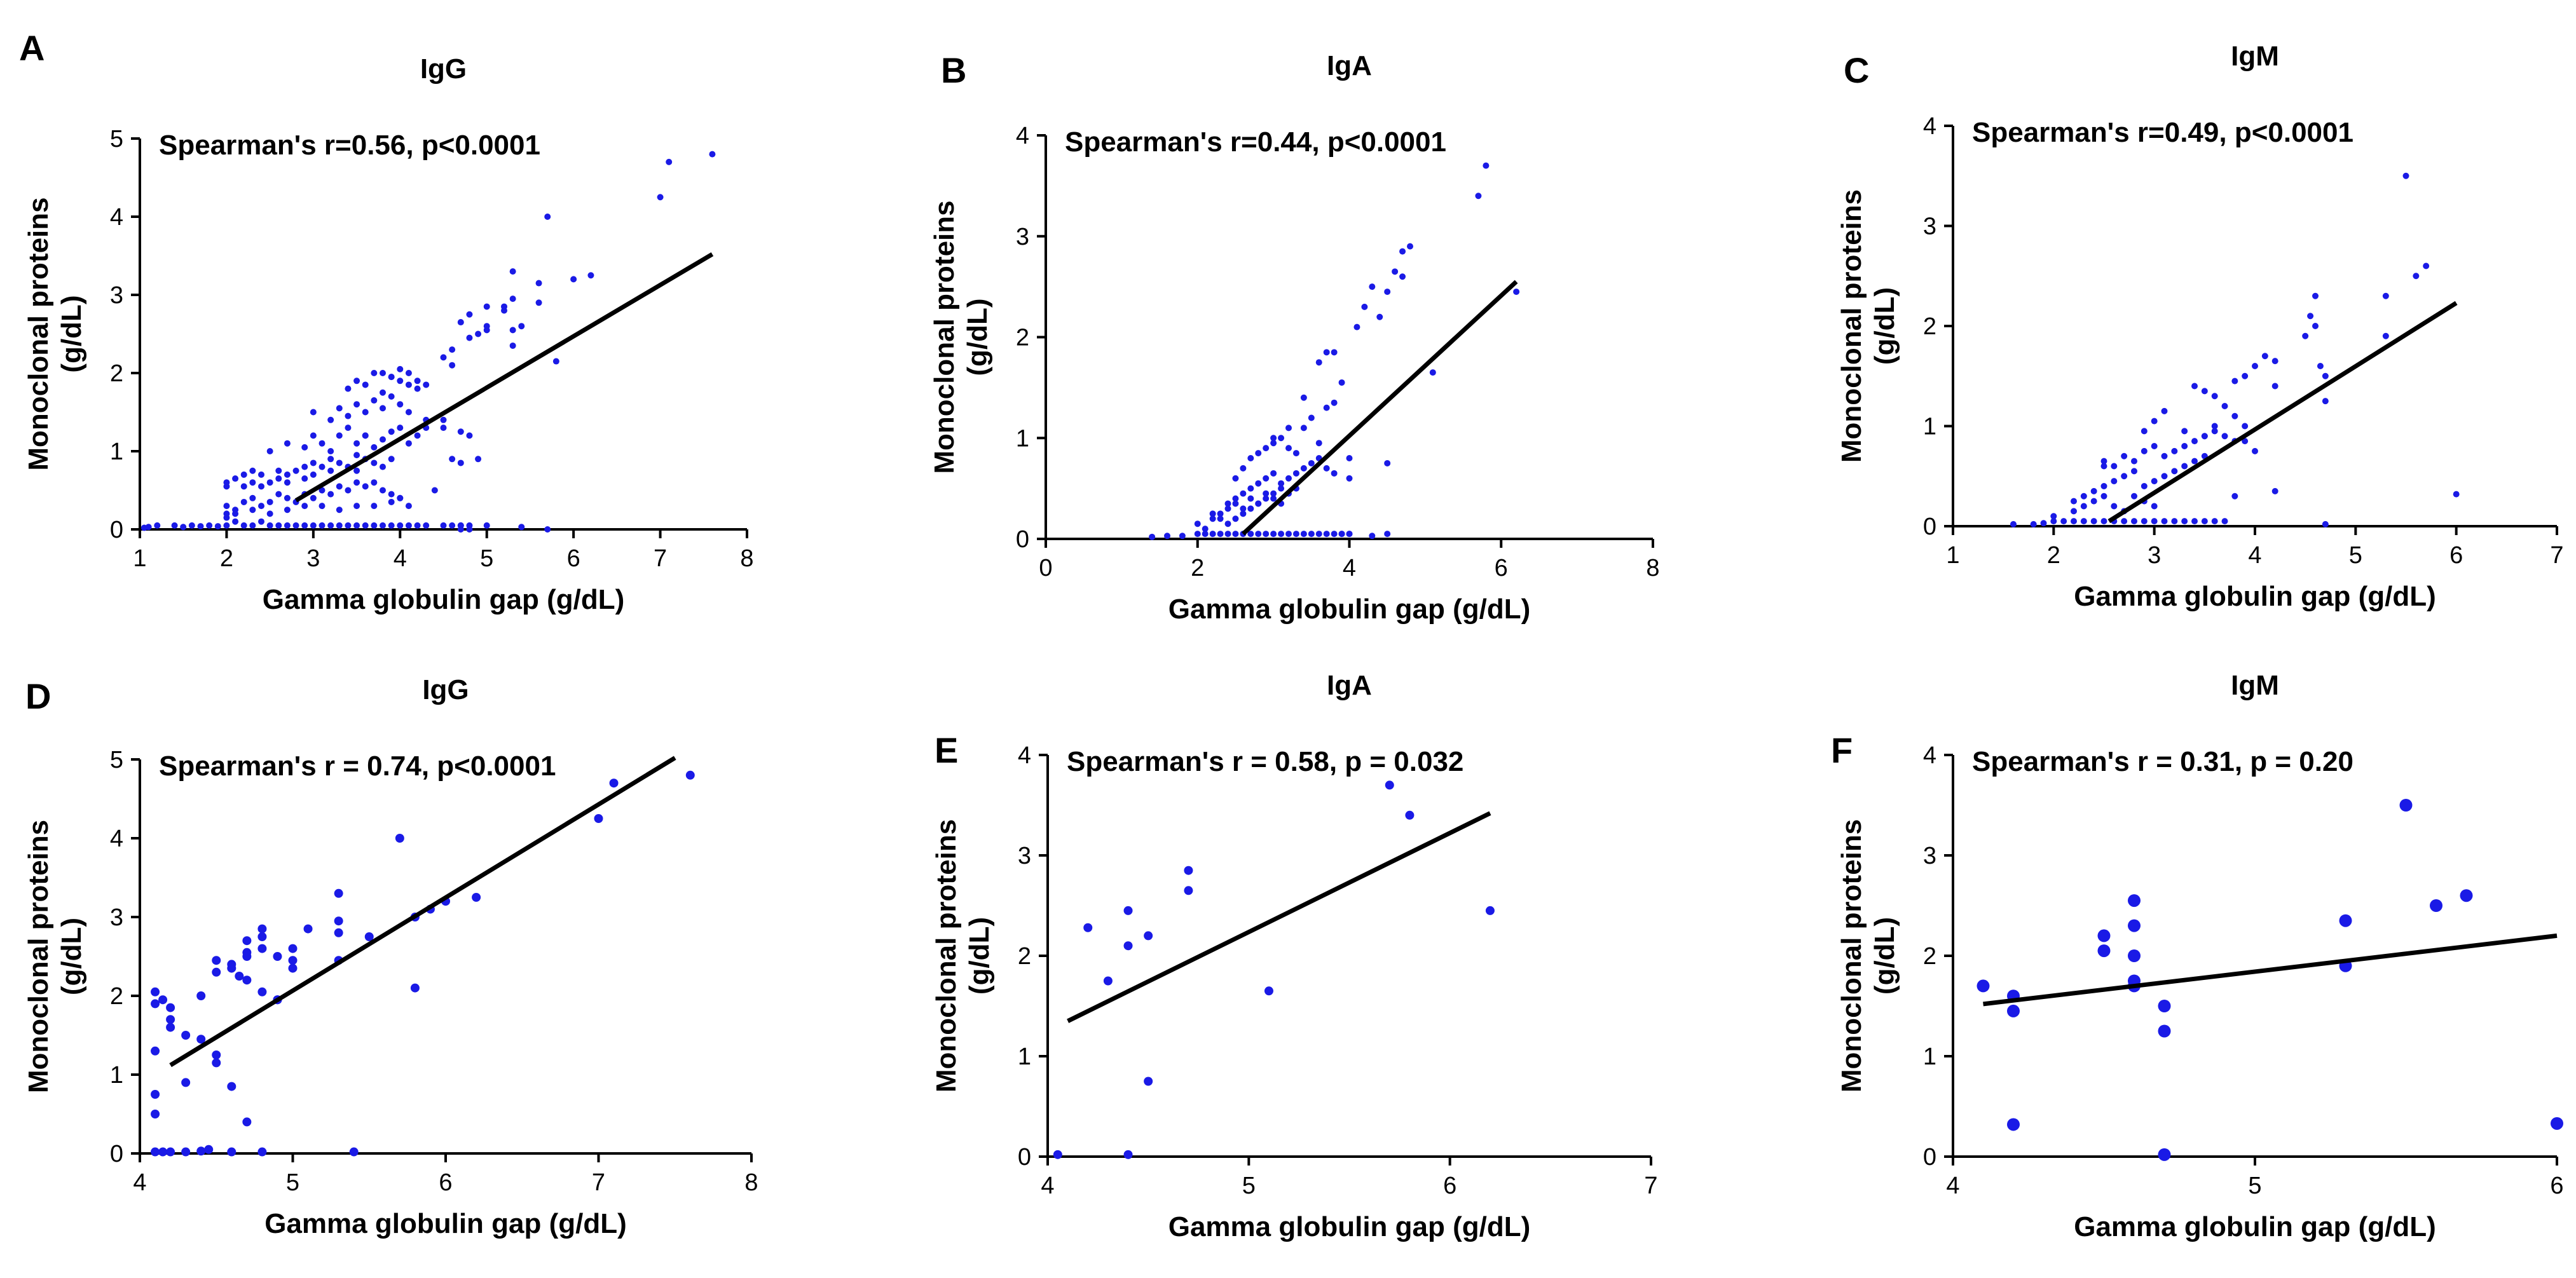  Describe the element at coordinates (1265, 761) in the screenshot. I see `spearman-annotation: Spearman's r = 0.58, p = 0.032` at that location.